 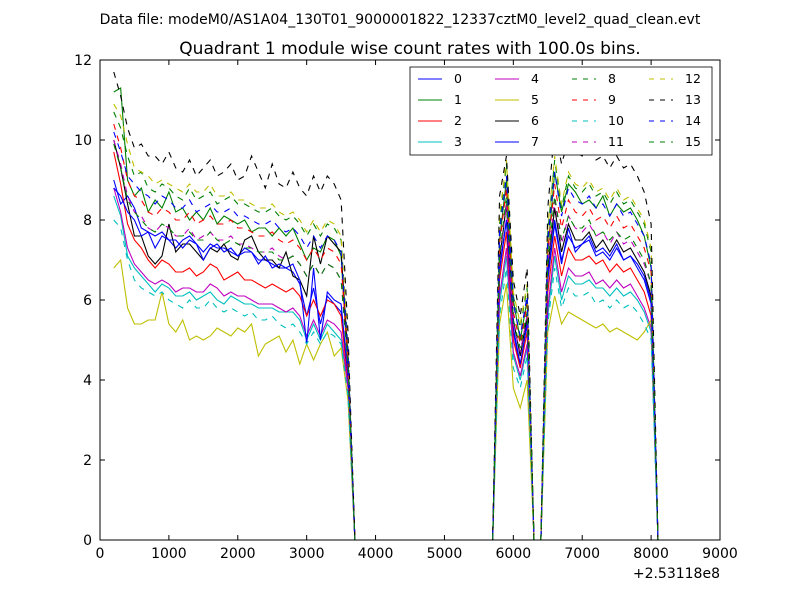 What do you see at coordinates (612, 78) in the screenshot?
I see `legend-label-8: 8` at bounding box center [612, 78].